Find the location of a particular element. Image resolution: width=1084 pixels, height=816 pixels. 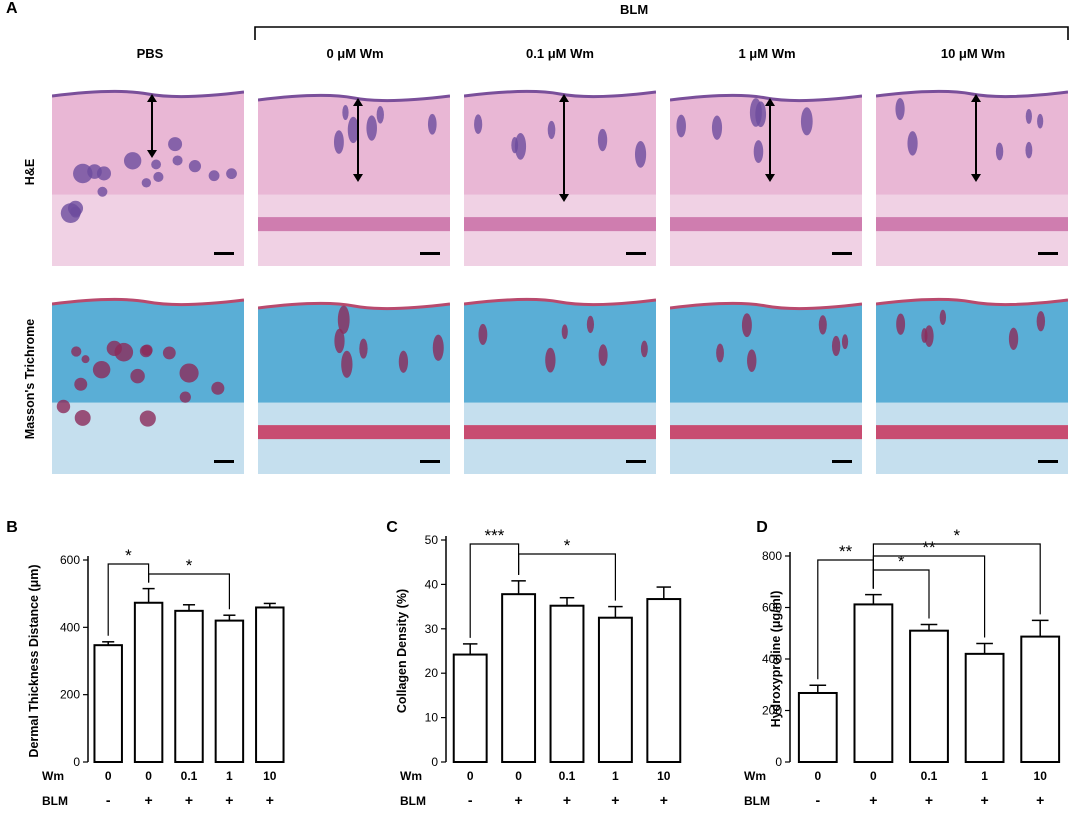

y-tick-label: 10 is located at coordinates (432, 718).